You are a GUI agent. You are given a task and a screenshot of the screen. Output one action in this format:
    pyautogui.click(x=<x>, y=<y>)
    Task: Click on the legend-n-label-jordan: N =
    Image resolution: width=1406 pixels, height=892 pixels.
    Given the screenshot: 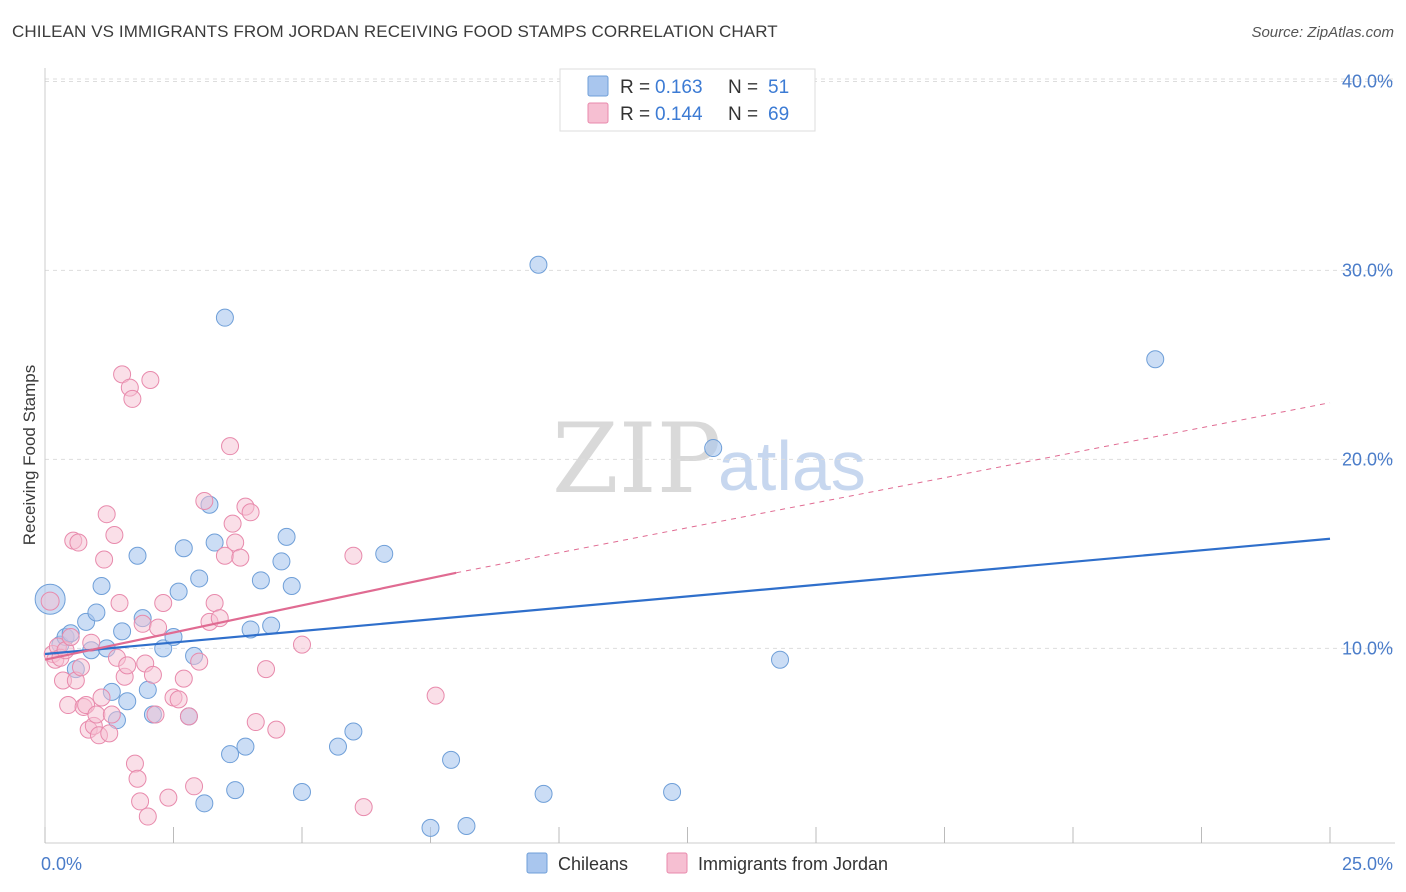 What is the action you would take?
    pyautogui.click(x=743, y=114)
    